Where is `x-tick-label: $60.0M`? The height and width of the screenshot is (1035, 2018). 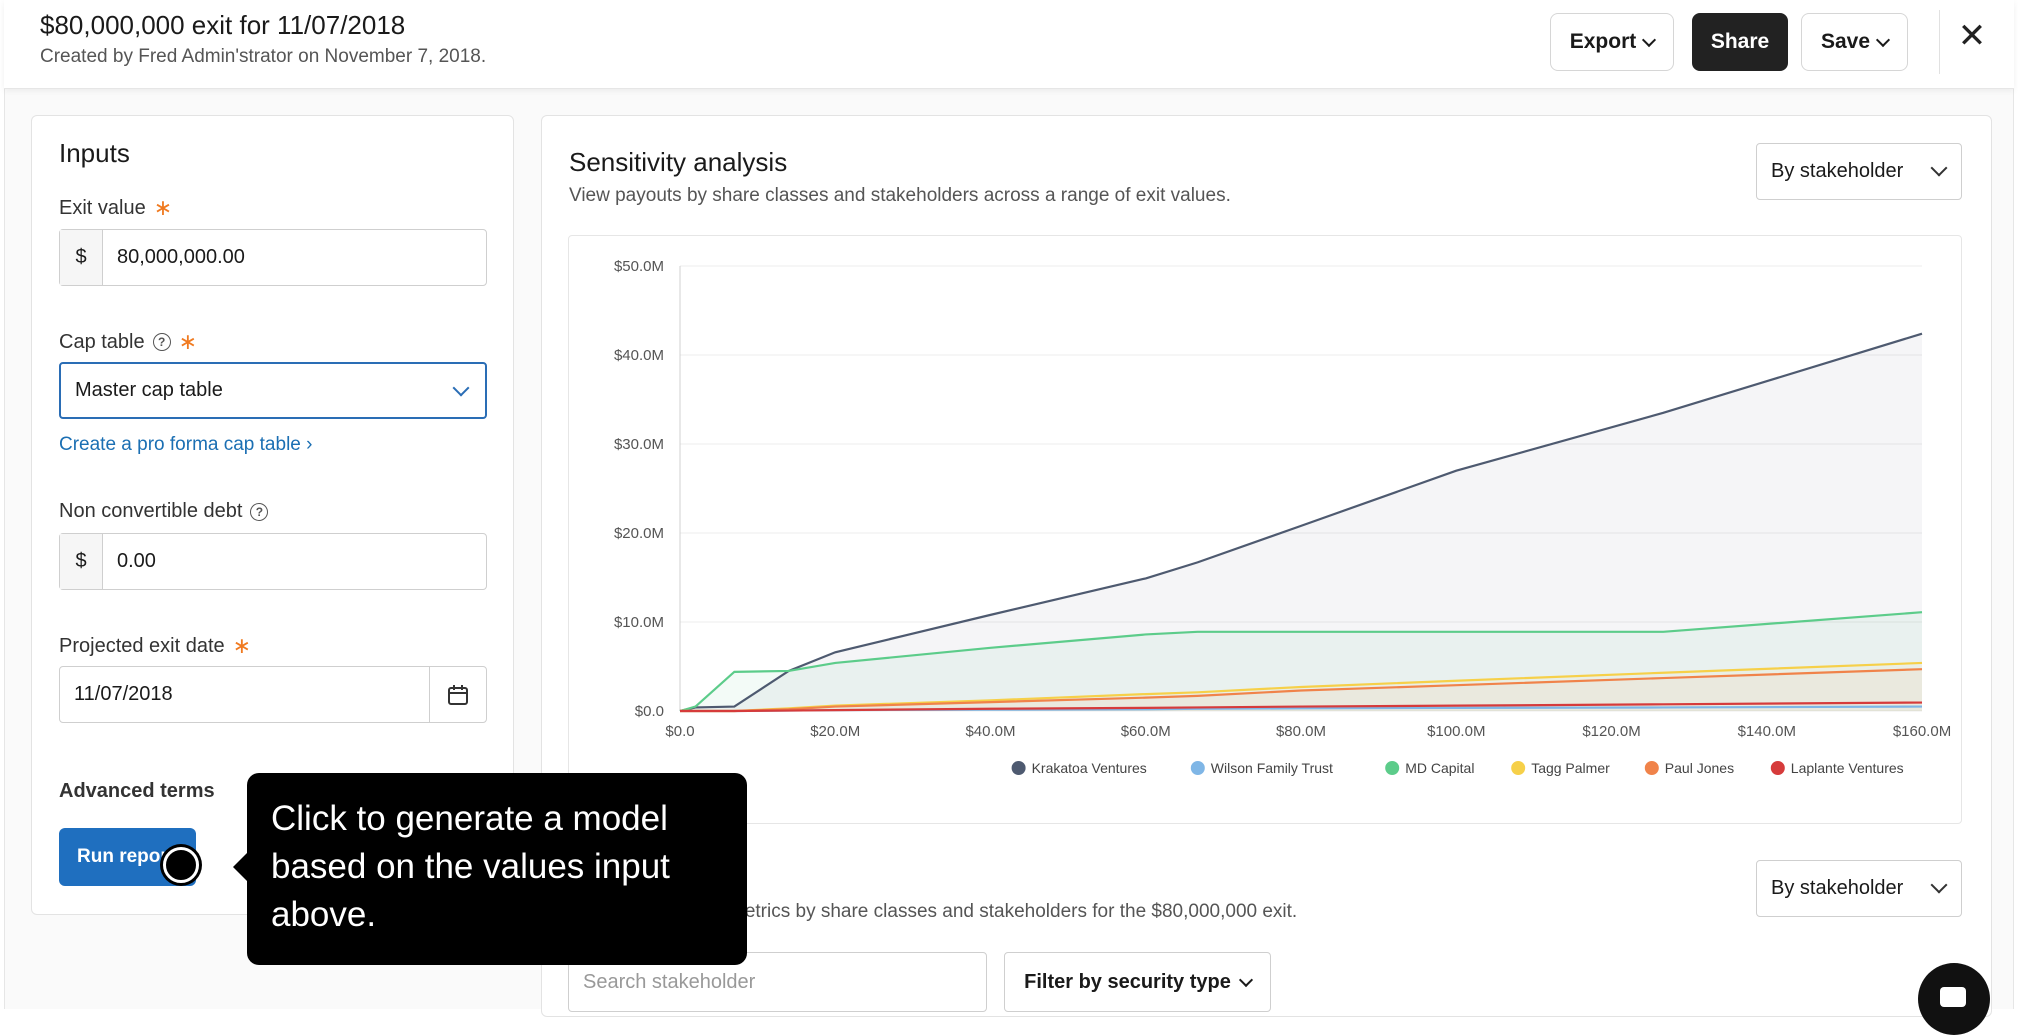
x-tick-label: $60.0M is located at coordinates (1146, 731).